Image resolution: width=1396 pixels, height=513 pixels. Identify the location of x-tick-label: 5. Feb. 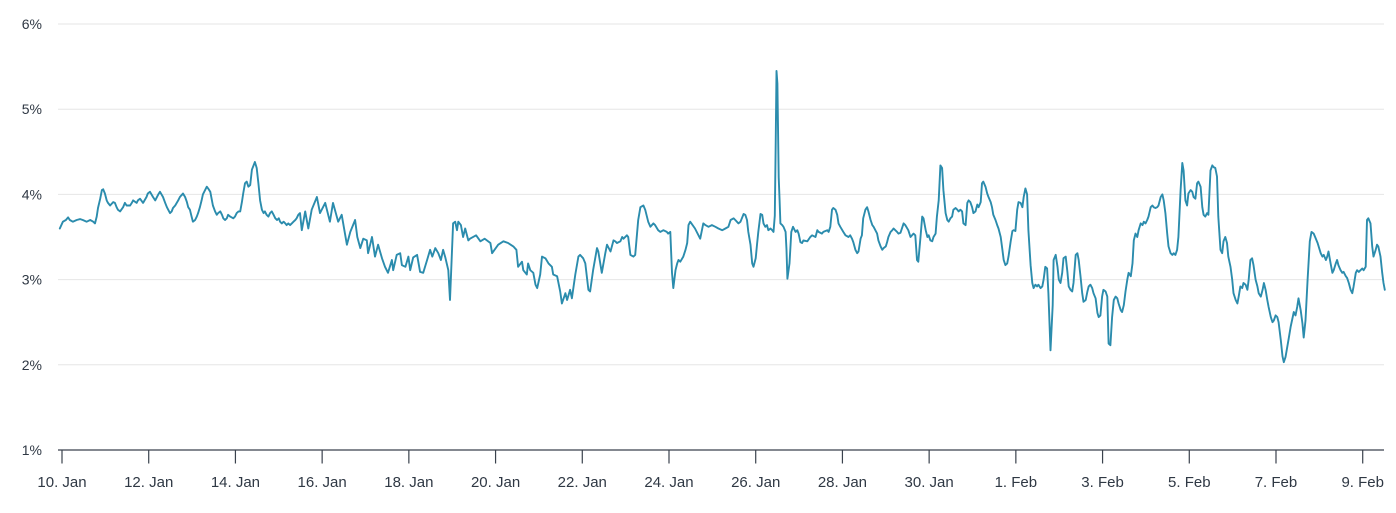
(1189, 482).